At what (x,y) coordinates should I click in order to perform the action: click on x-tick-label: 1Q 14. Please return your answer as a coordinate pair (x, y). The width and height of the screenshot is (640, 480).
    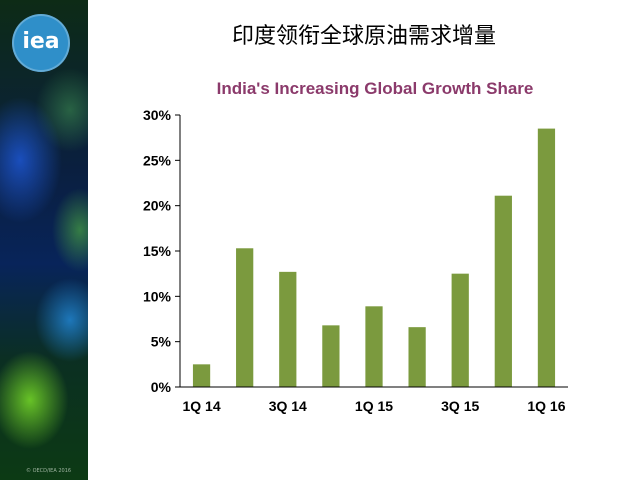
    Looking at the image, I should click on (201, 406).